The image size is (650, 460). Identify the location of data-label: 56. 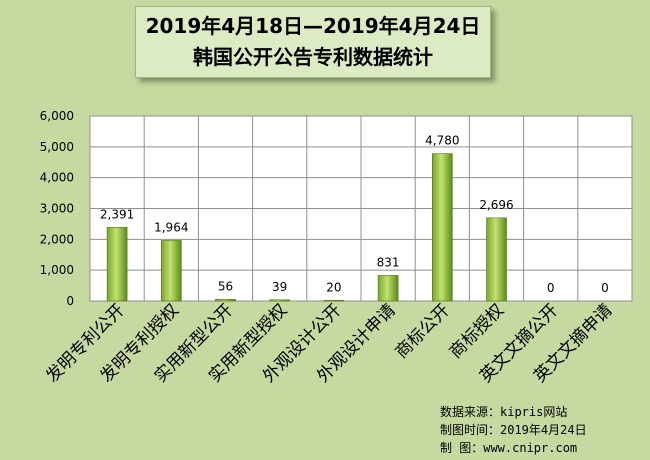
(225, 286).